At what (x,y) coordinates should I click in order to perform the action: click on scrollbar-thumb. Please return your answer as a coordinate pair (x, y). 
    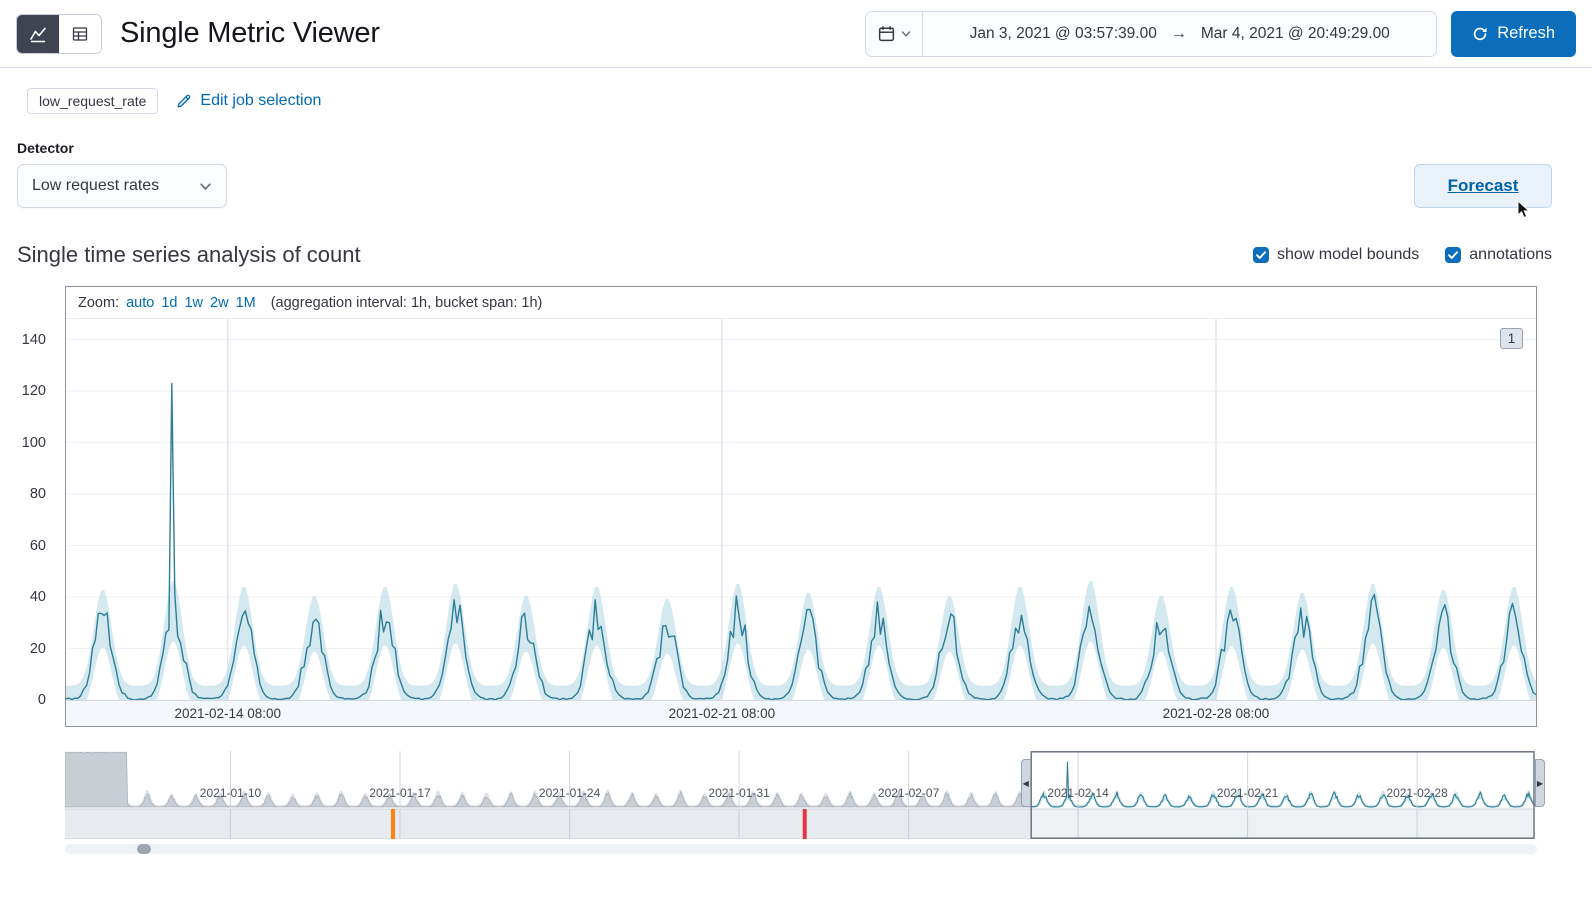
    Looking at the image, I should click on (144, 849).